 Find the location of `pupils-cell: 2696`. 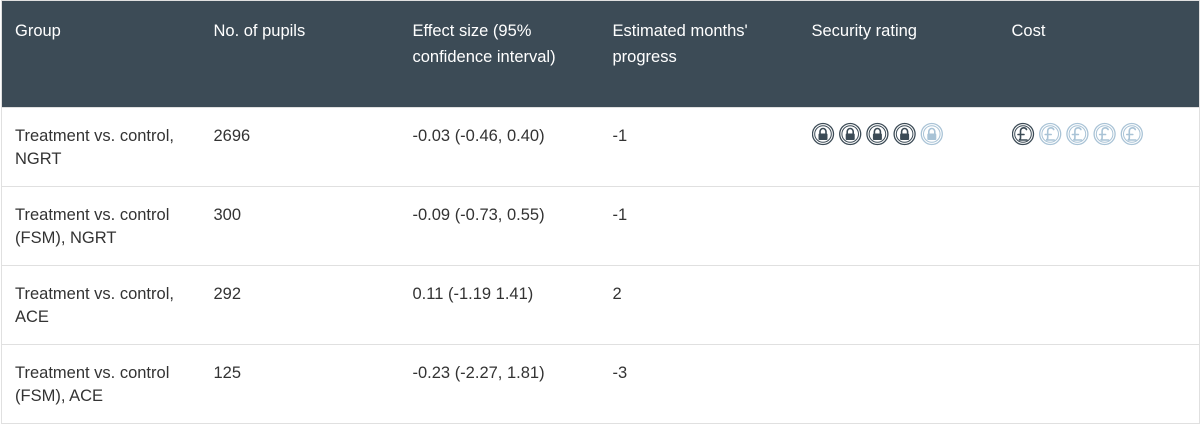

pupils-cell: 2696 is located at coordinates (300, 147).